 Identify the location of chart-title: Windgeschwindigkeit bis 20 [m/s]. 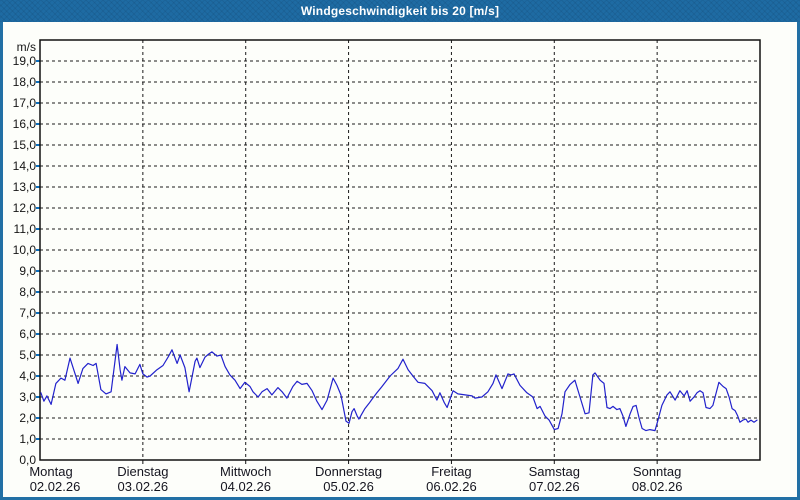
(400, 11).